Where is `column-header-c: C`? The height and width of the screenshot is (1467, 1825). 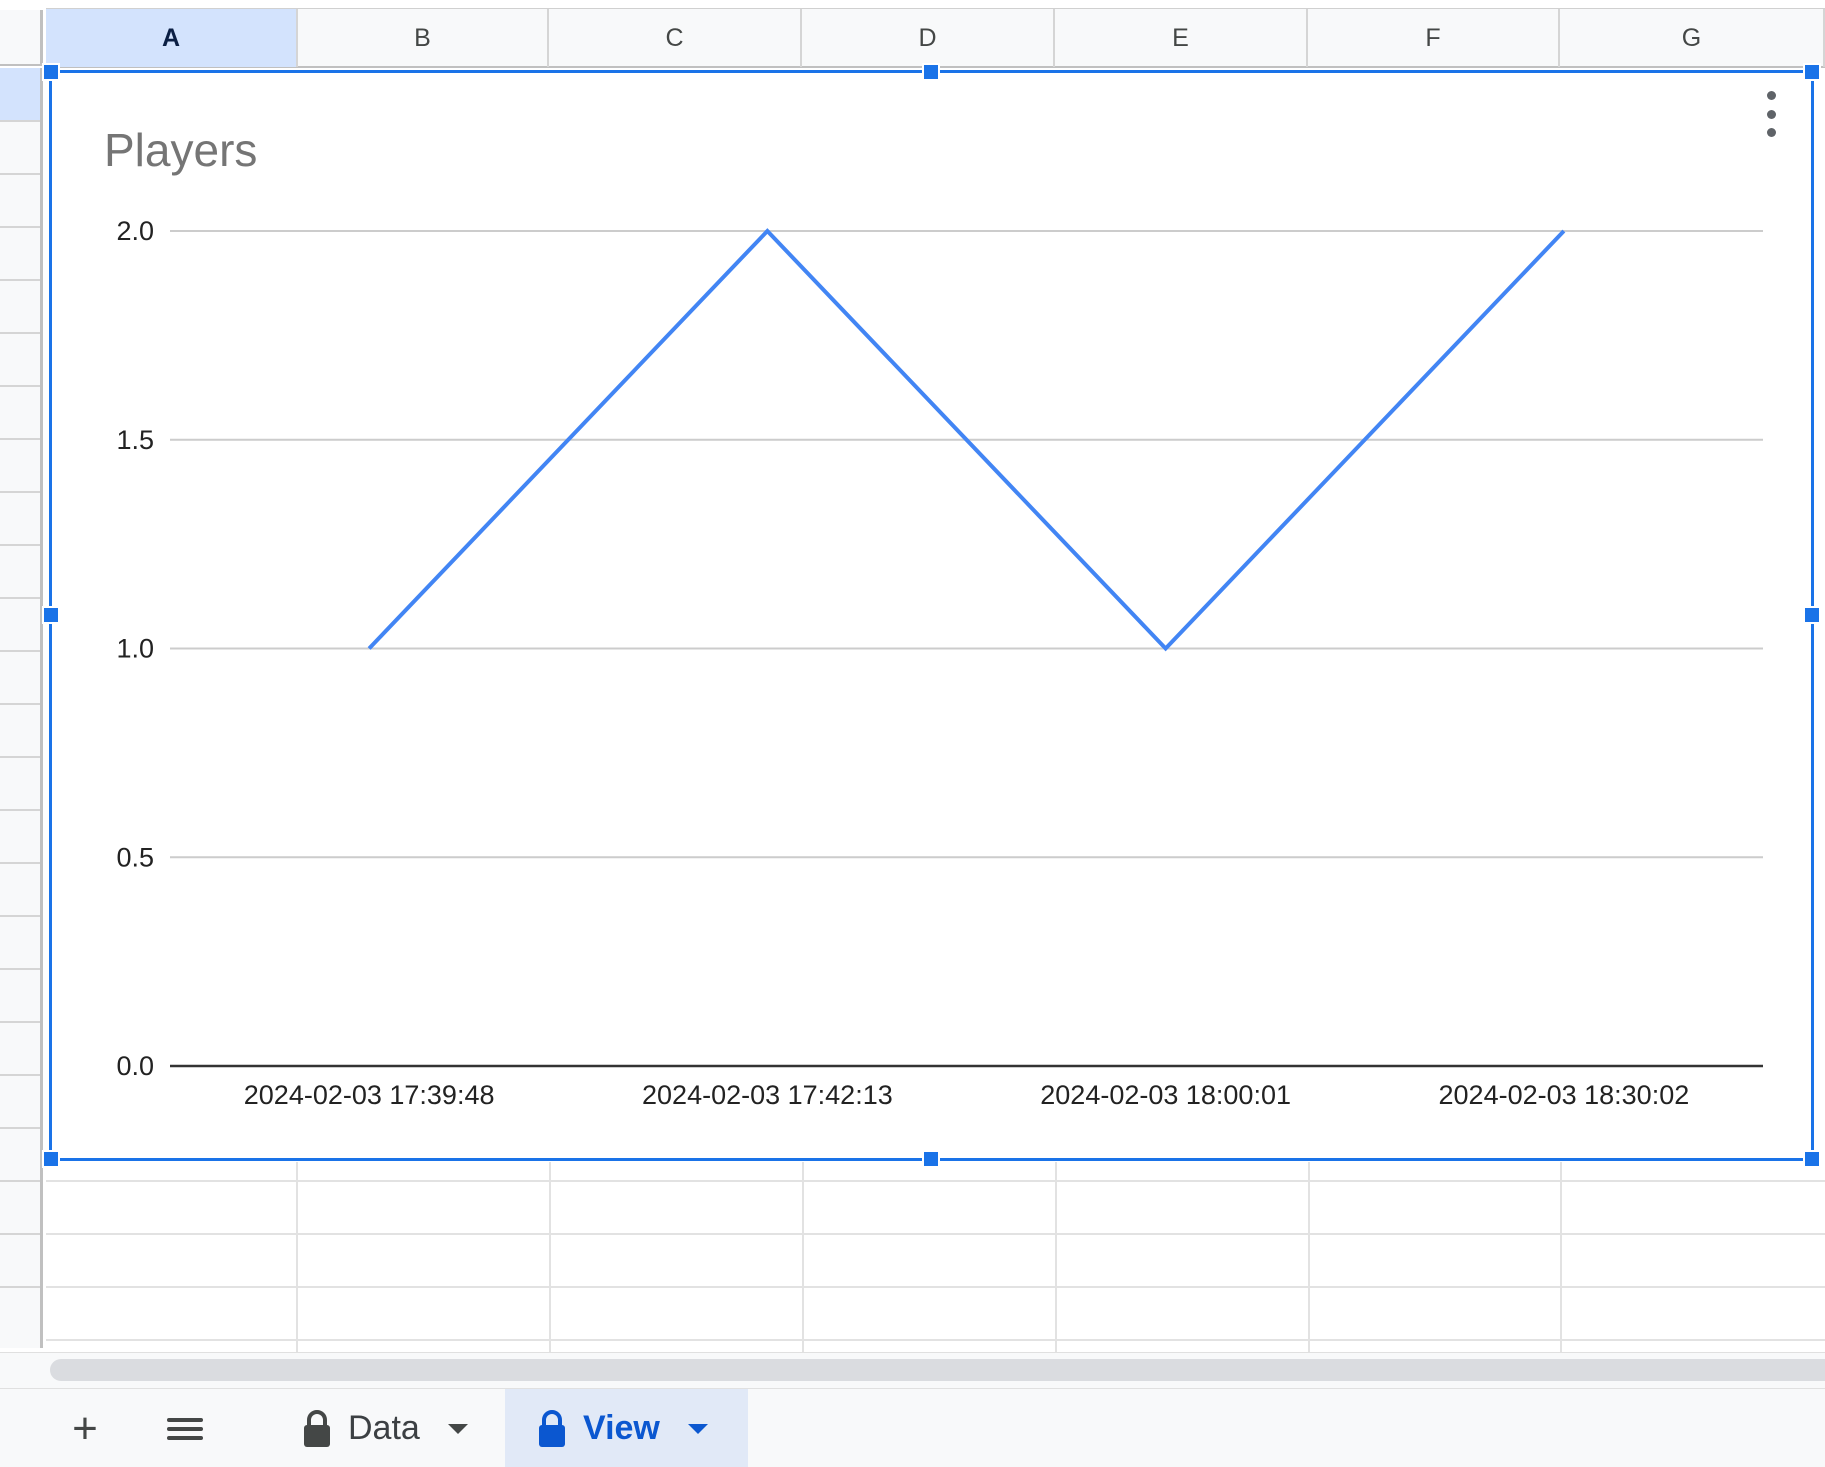 column-header-c: C is located at coordinates (675, 38).